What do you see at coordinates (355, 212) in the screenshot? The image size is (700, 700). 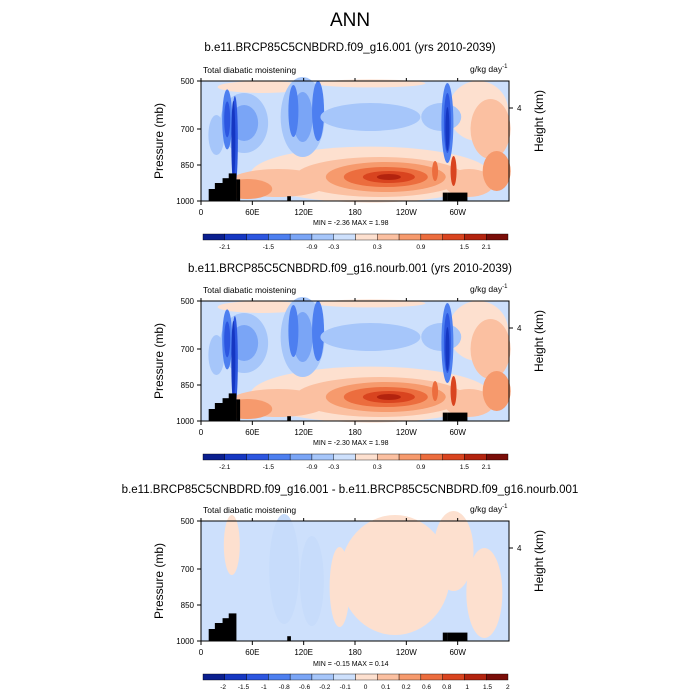 I see `x-tick-label: 180` at bounding box center [355, 212].